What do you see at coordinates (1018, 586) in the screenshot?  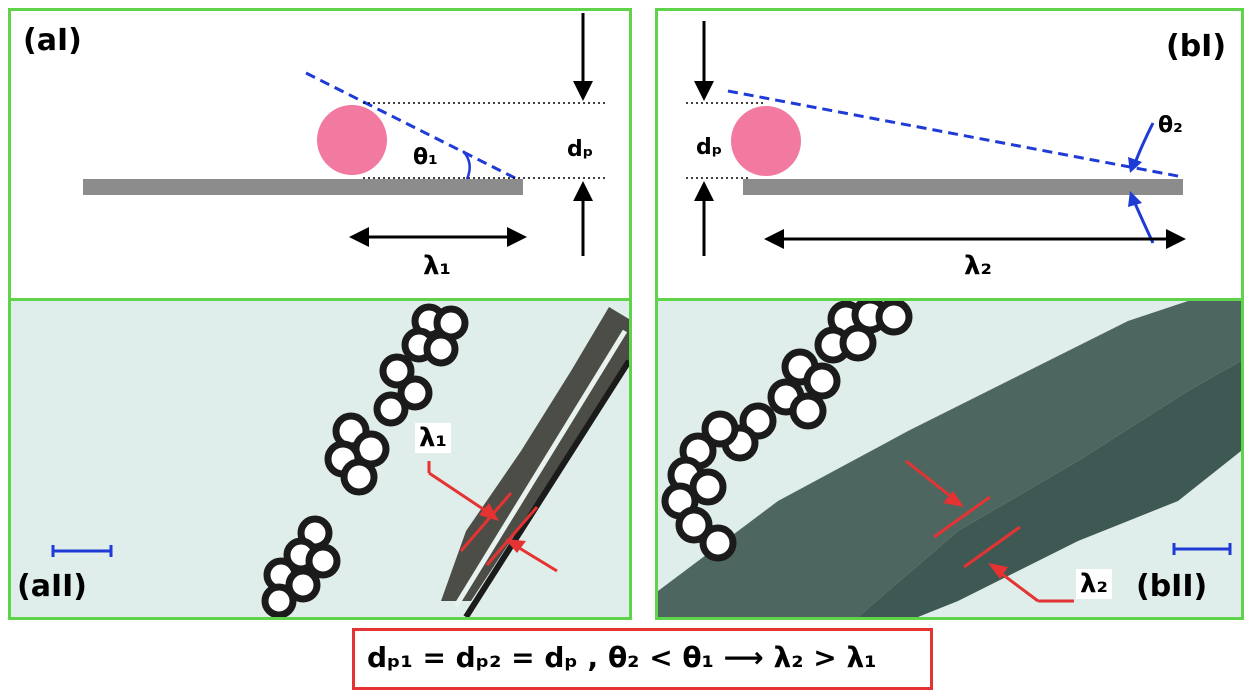 I see `lambda-pointer-bottom` at bounding box center [1018, 586].